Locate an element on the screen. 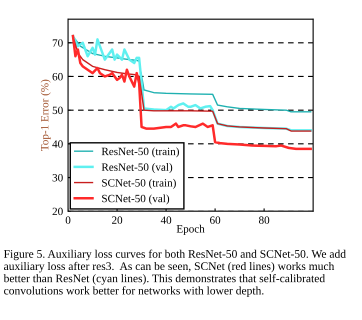  x-axis-title: Epoch is located at coordinates (190, 229).